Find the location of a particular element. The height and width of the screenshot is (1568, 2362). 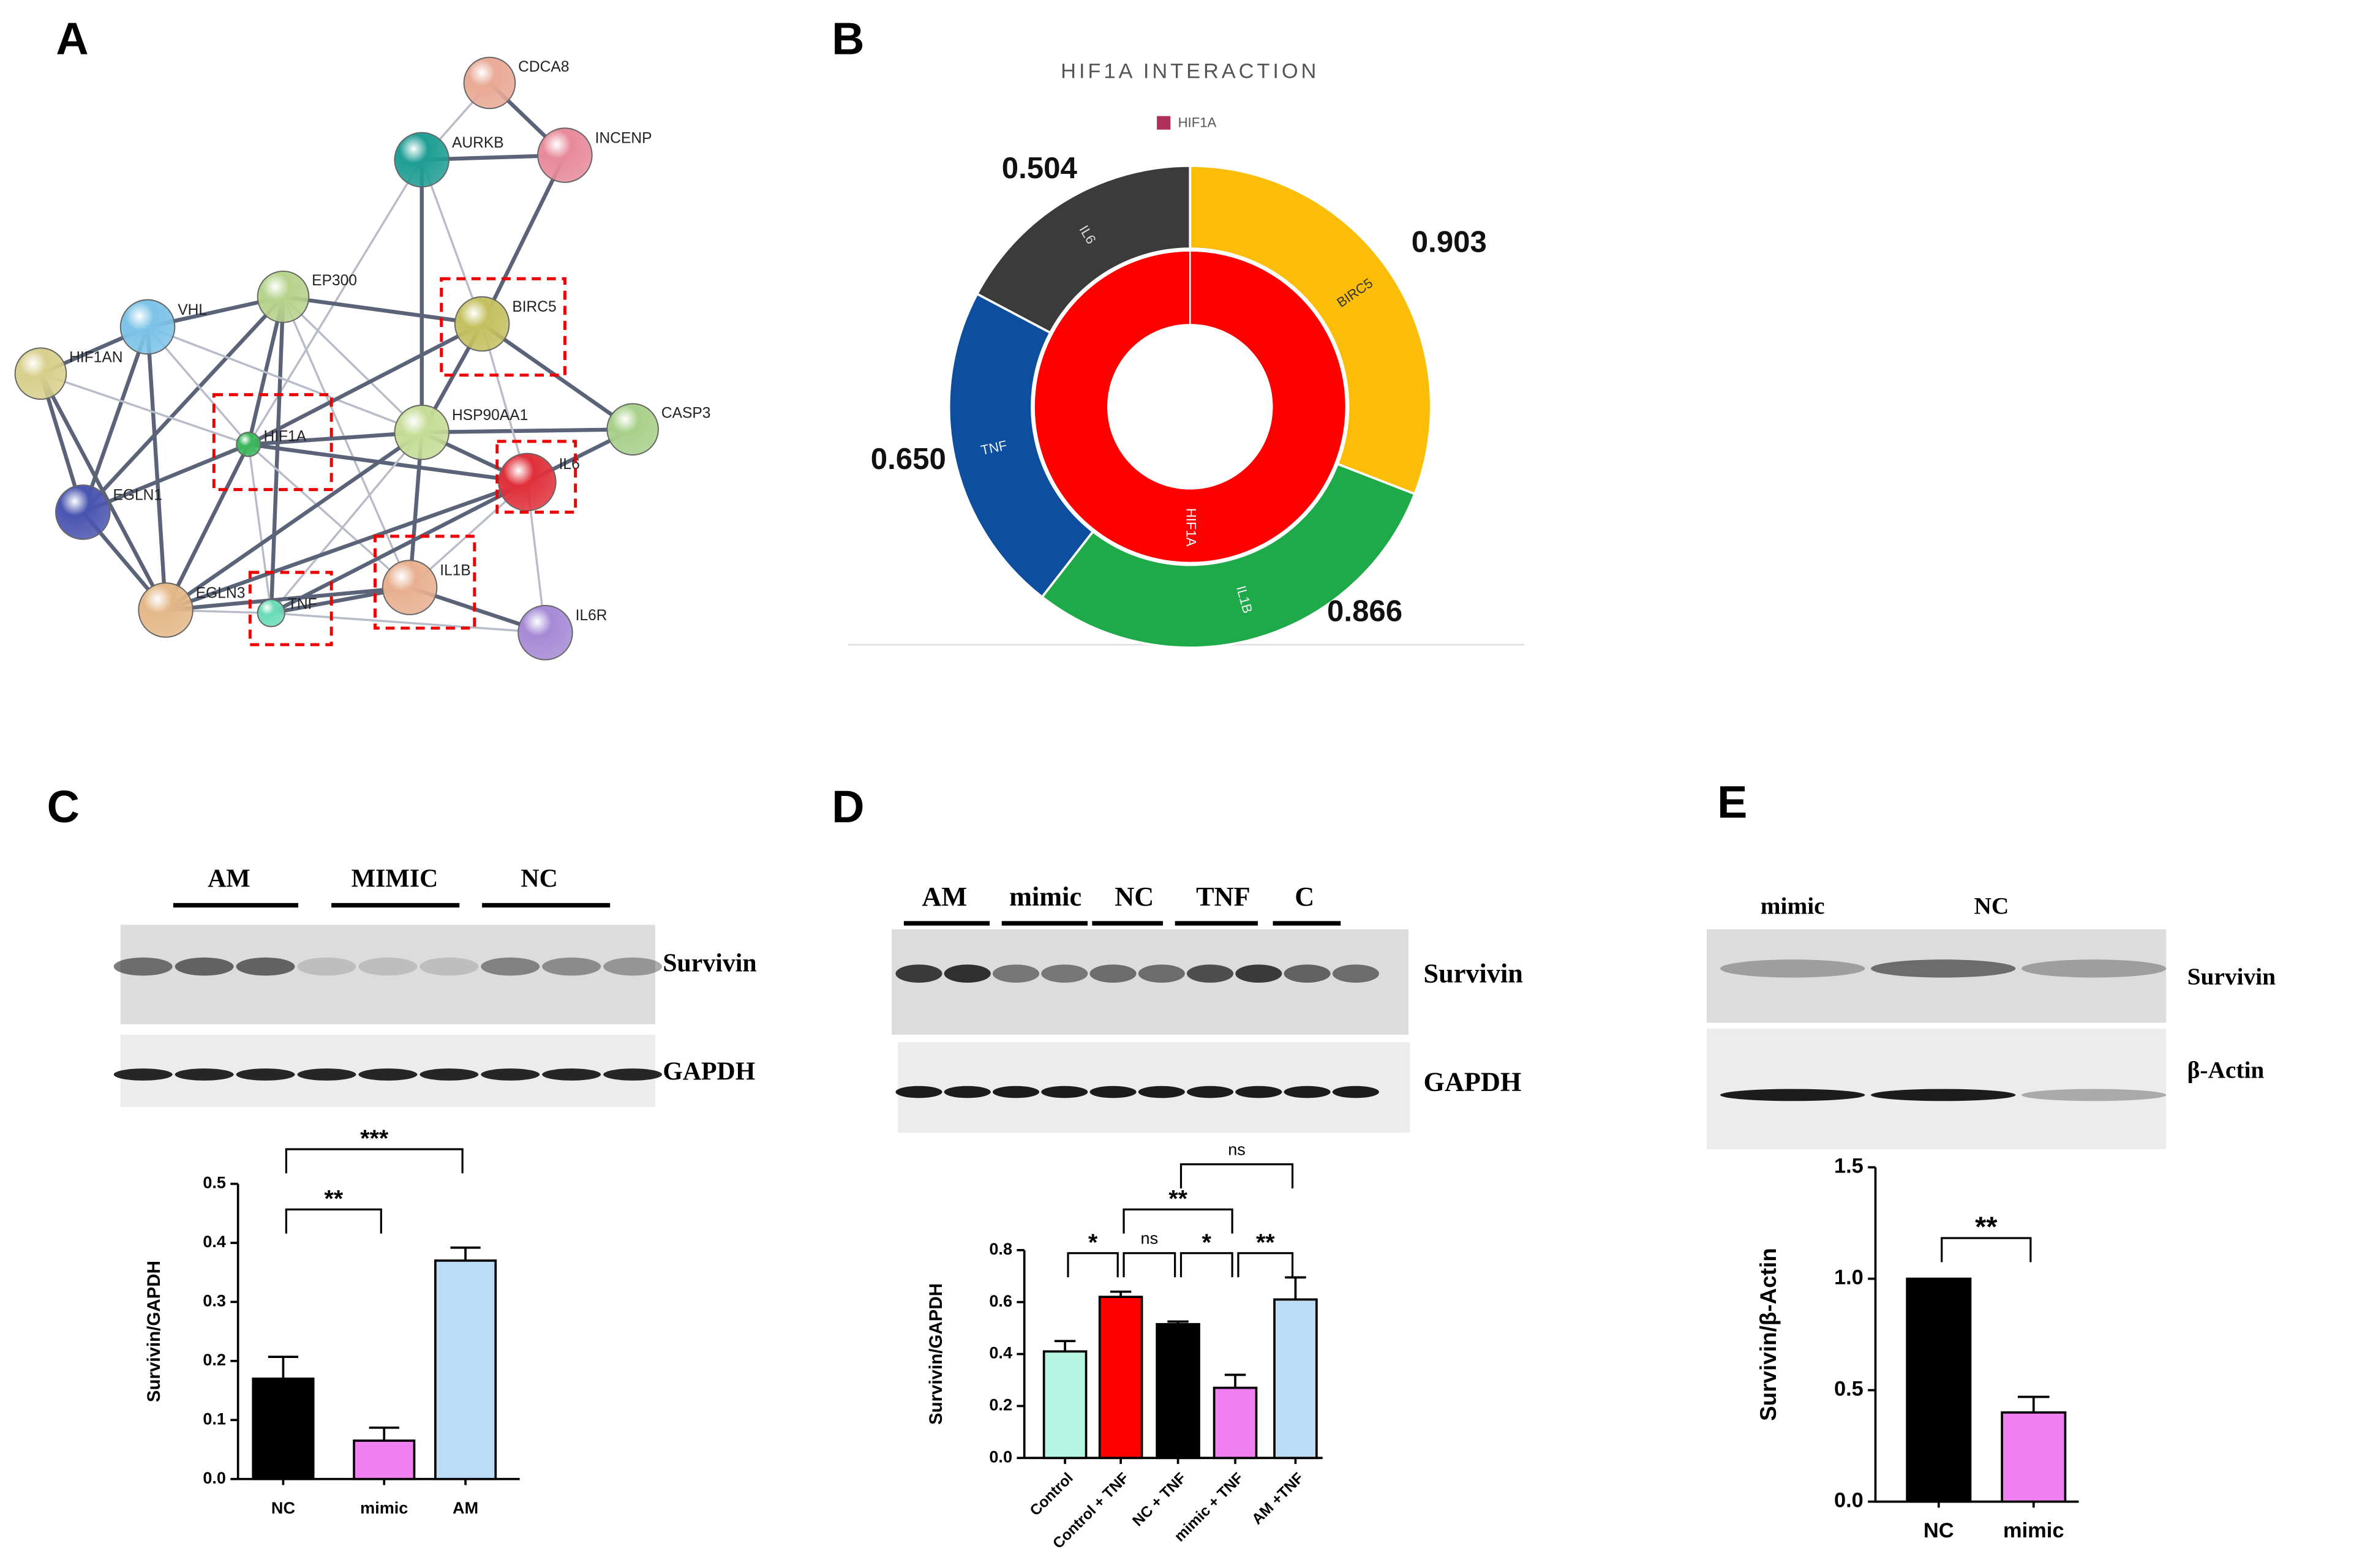

chart-title: HIF1A INTERACTION is located at coordinates (1190, 71).